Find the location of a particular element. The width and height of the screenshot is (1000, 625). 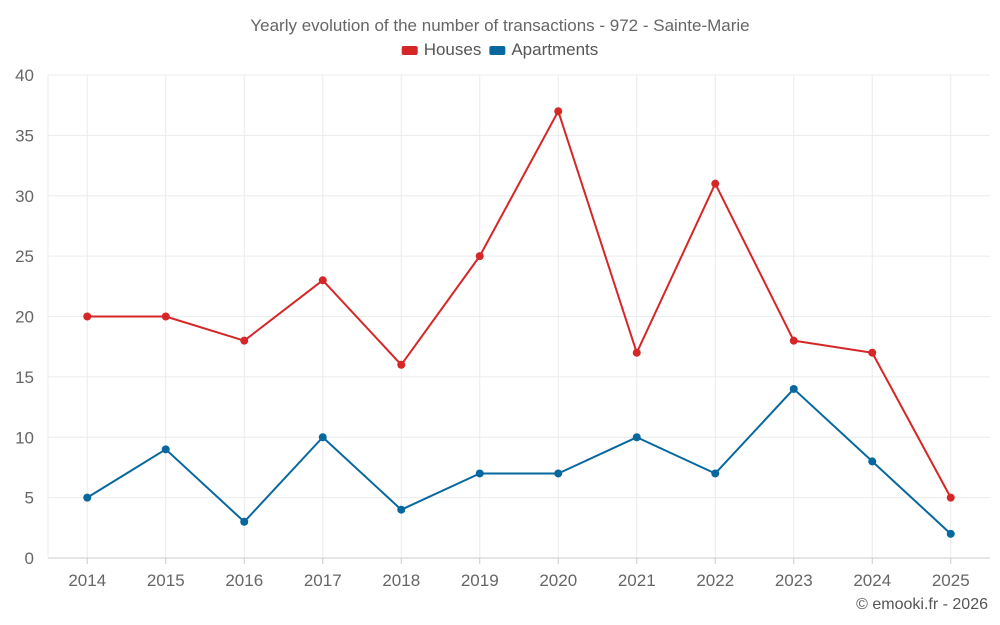

legend-label: Houses is located at coordinates (453, 49).